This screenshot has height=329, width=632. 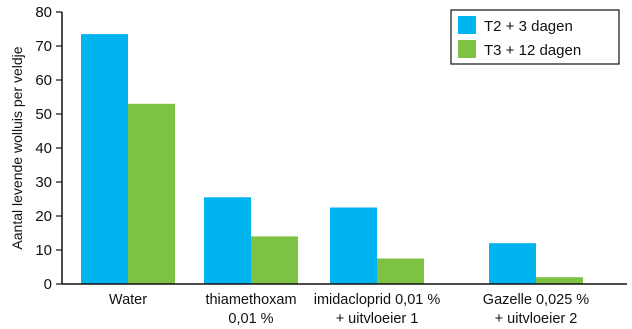 What do you see at coordinates (43, 114) in the screenshot?
I see `y-tick-label-50: 50` at bounding box center [43, 114].